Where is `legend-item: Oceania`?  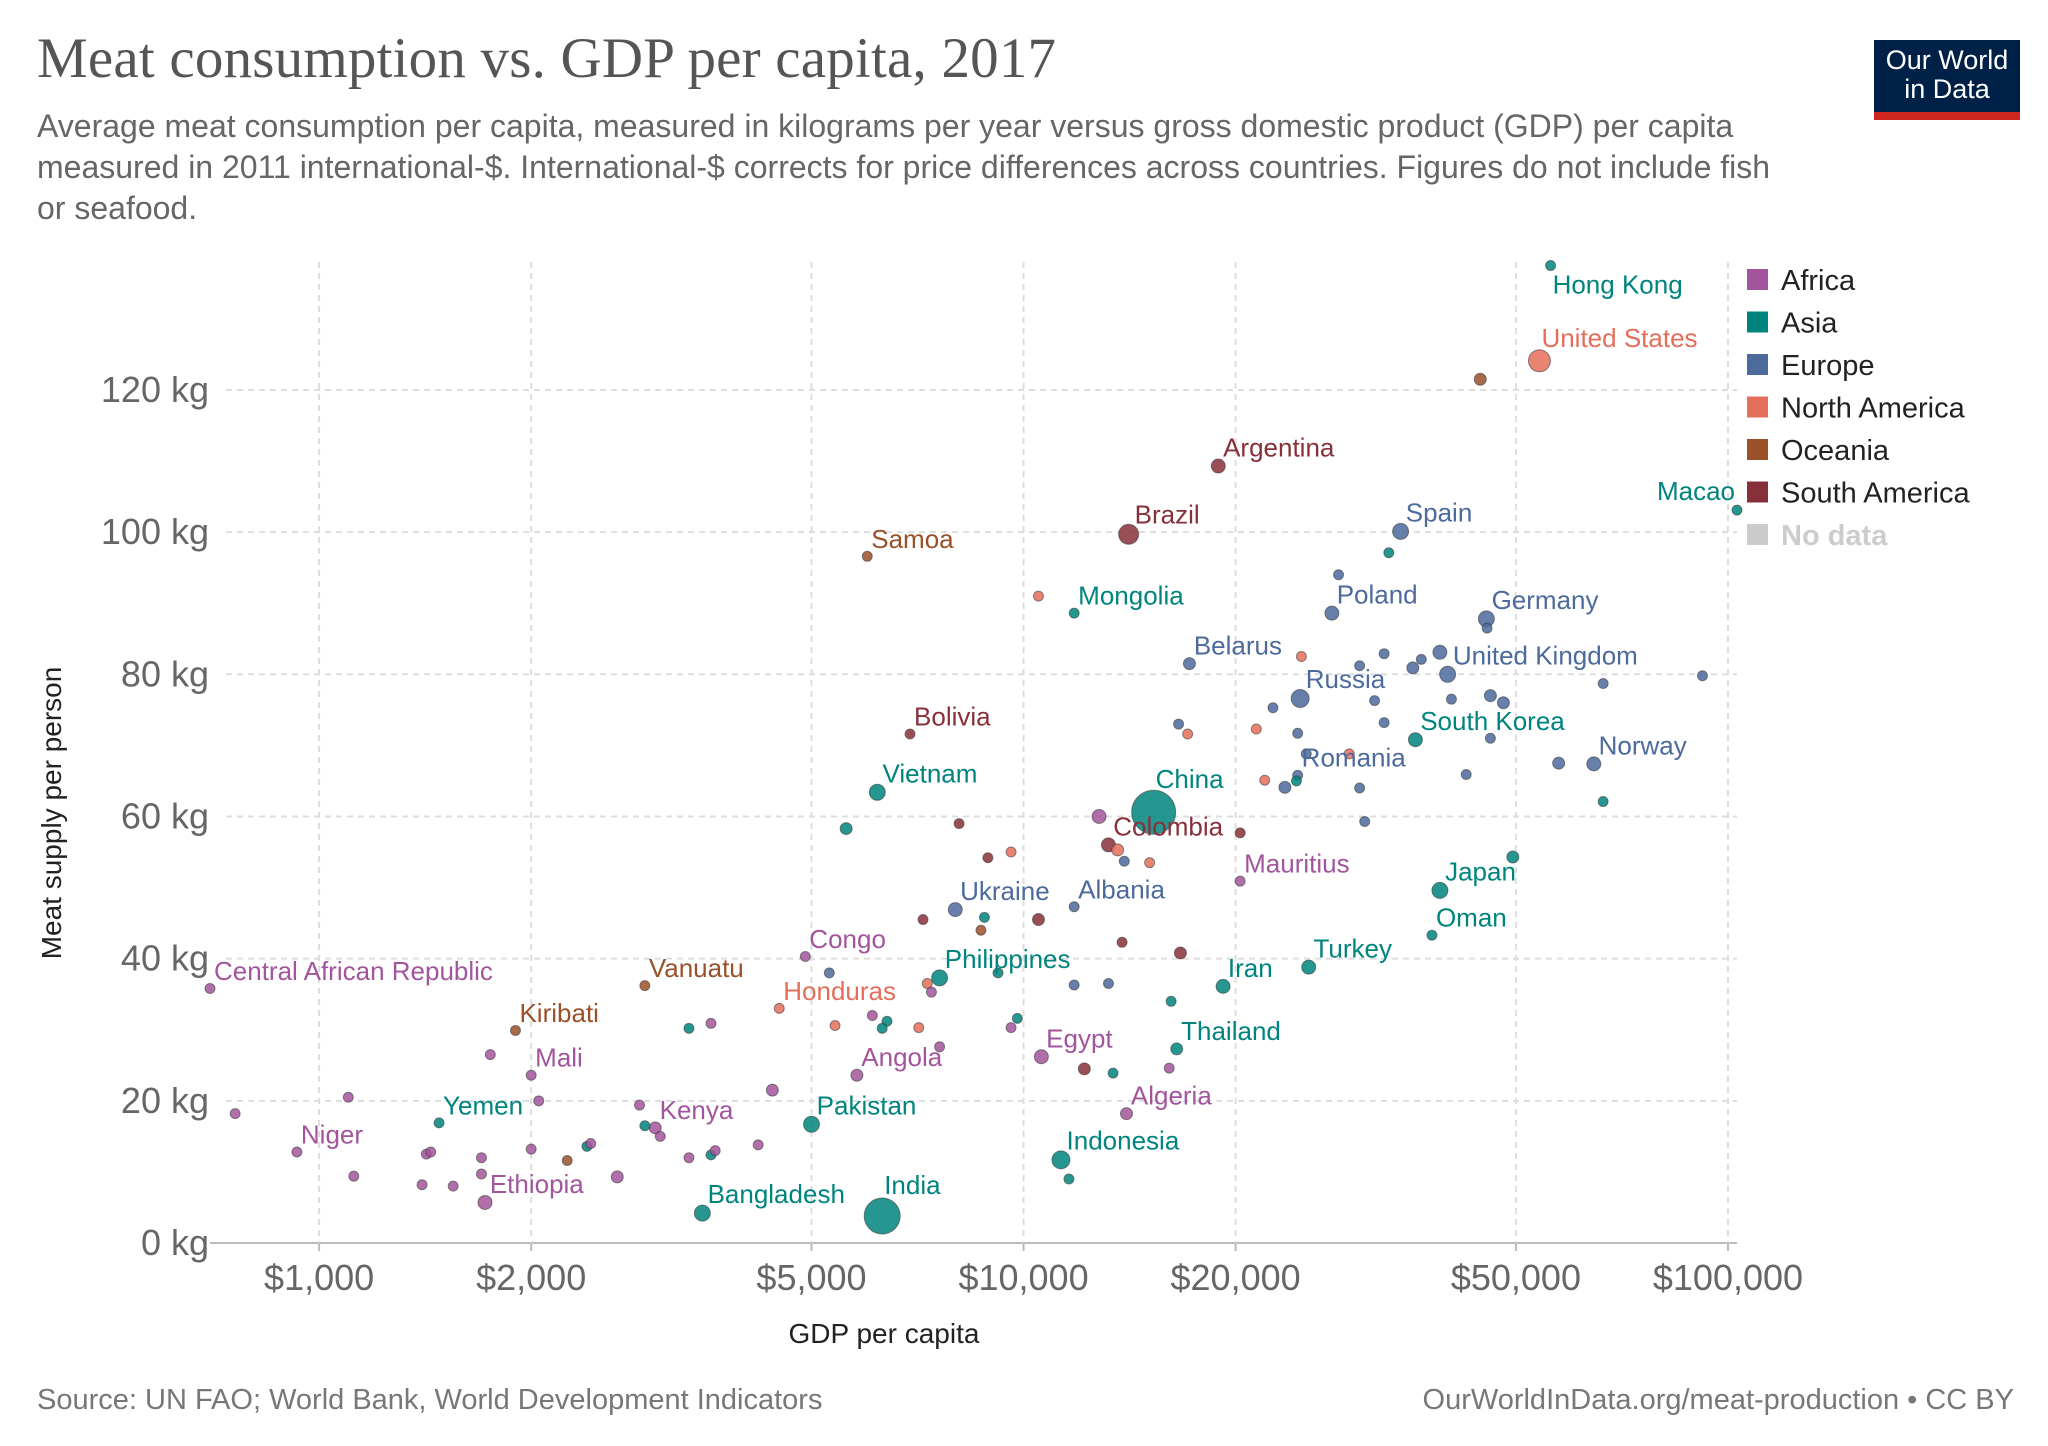
legend-item: Oceania is located at coordinates (1835, 451).